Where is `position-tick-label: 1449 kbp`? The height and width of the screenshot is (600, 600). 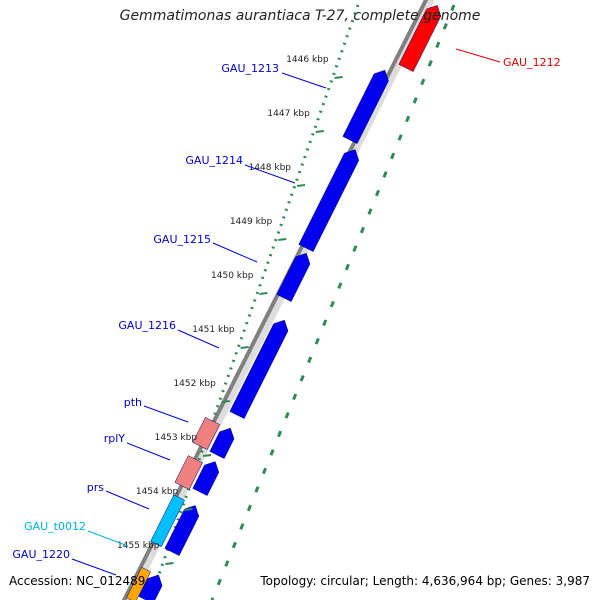
position-tick-label: 1449 kbp is located at coordinates (251, 222).